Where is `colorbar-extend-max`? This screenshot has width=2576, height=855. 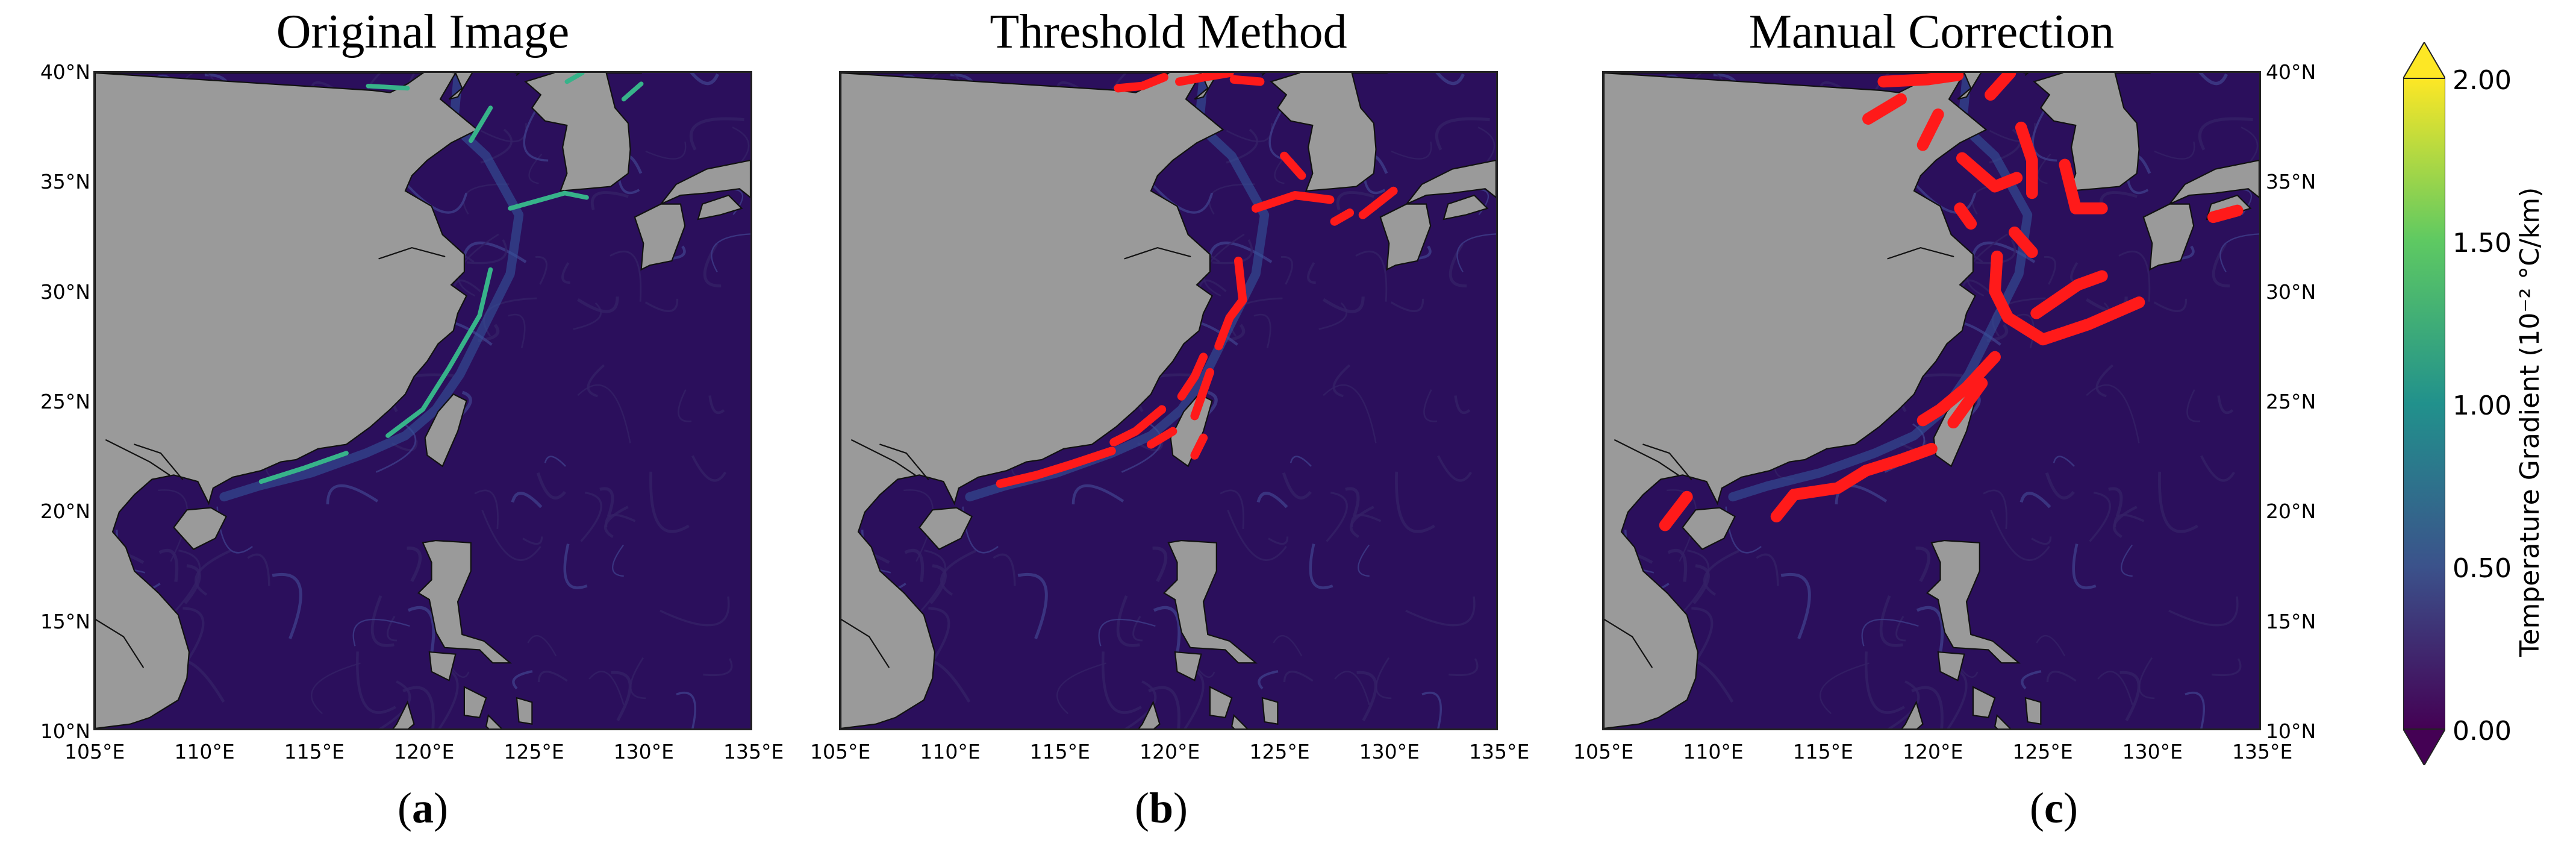 colorbar-extend-max is located at coordinates (2424, 61).